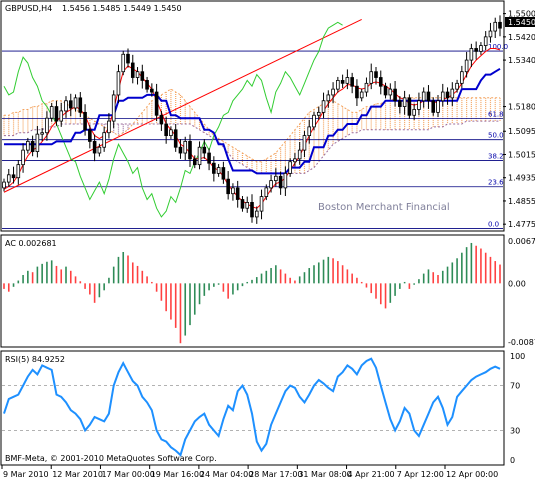  Describe the element at coordinates (515, 386) in the screenshot. I see `rsi-tick-label: 70` at that location.